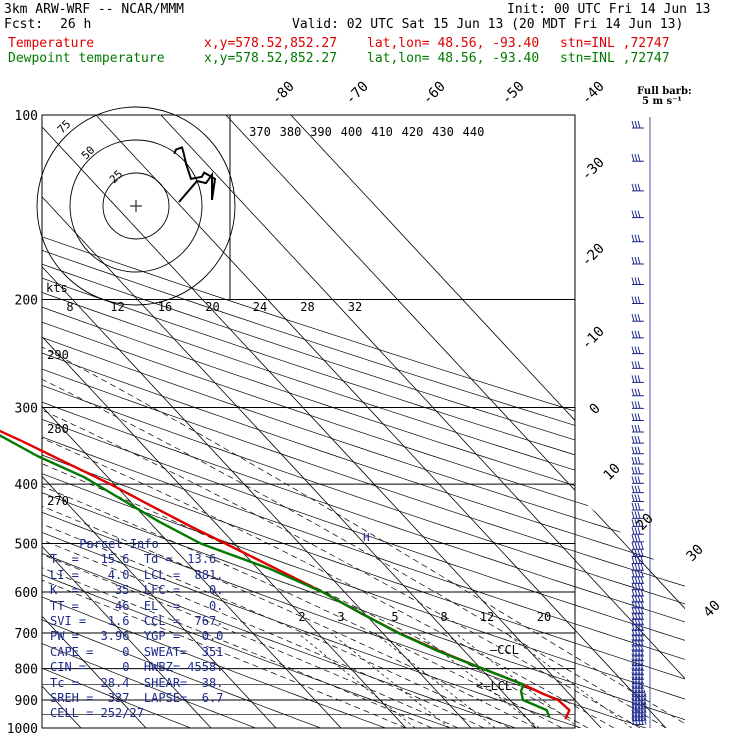  Describe the element at coordinates (137, 698) in the screenshot. I see `parcel-row: SREH = 337 LAPSE= 6.7` at that location.